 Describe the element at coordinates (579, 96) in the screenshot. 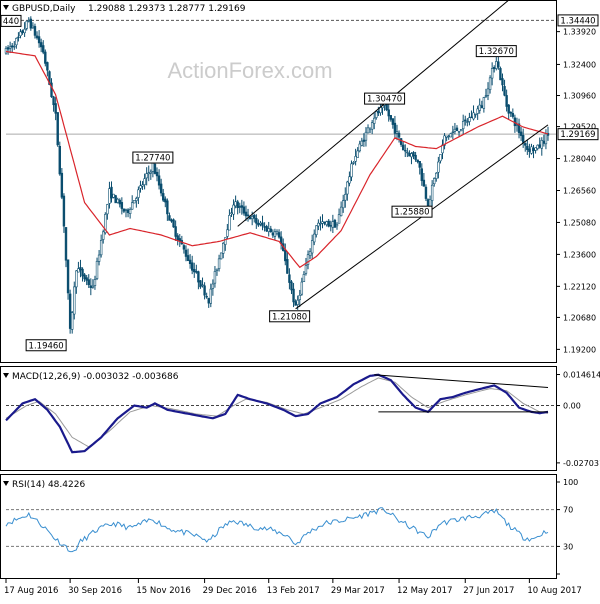

I see `price-y-tick-label: 1.30960` at that location.